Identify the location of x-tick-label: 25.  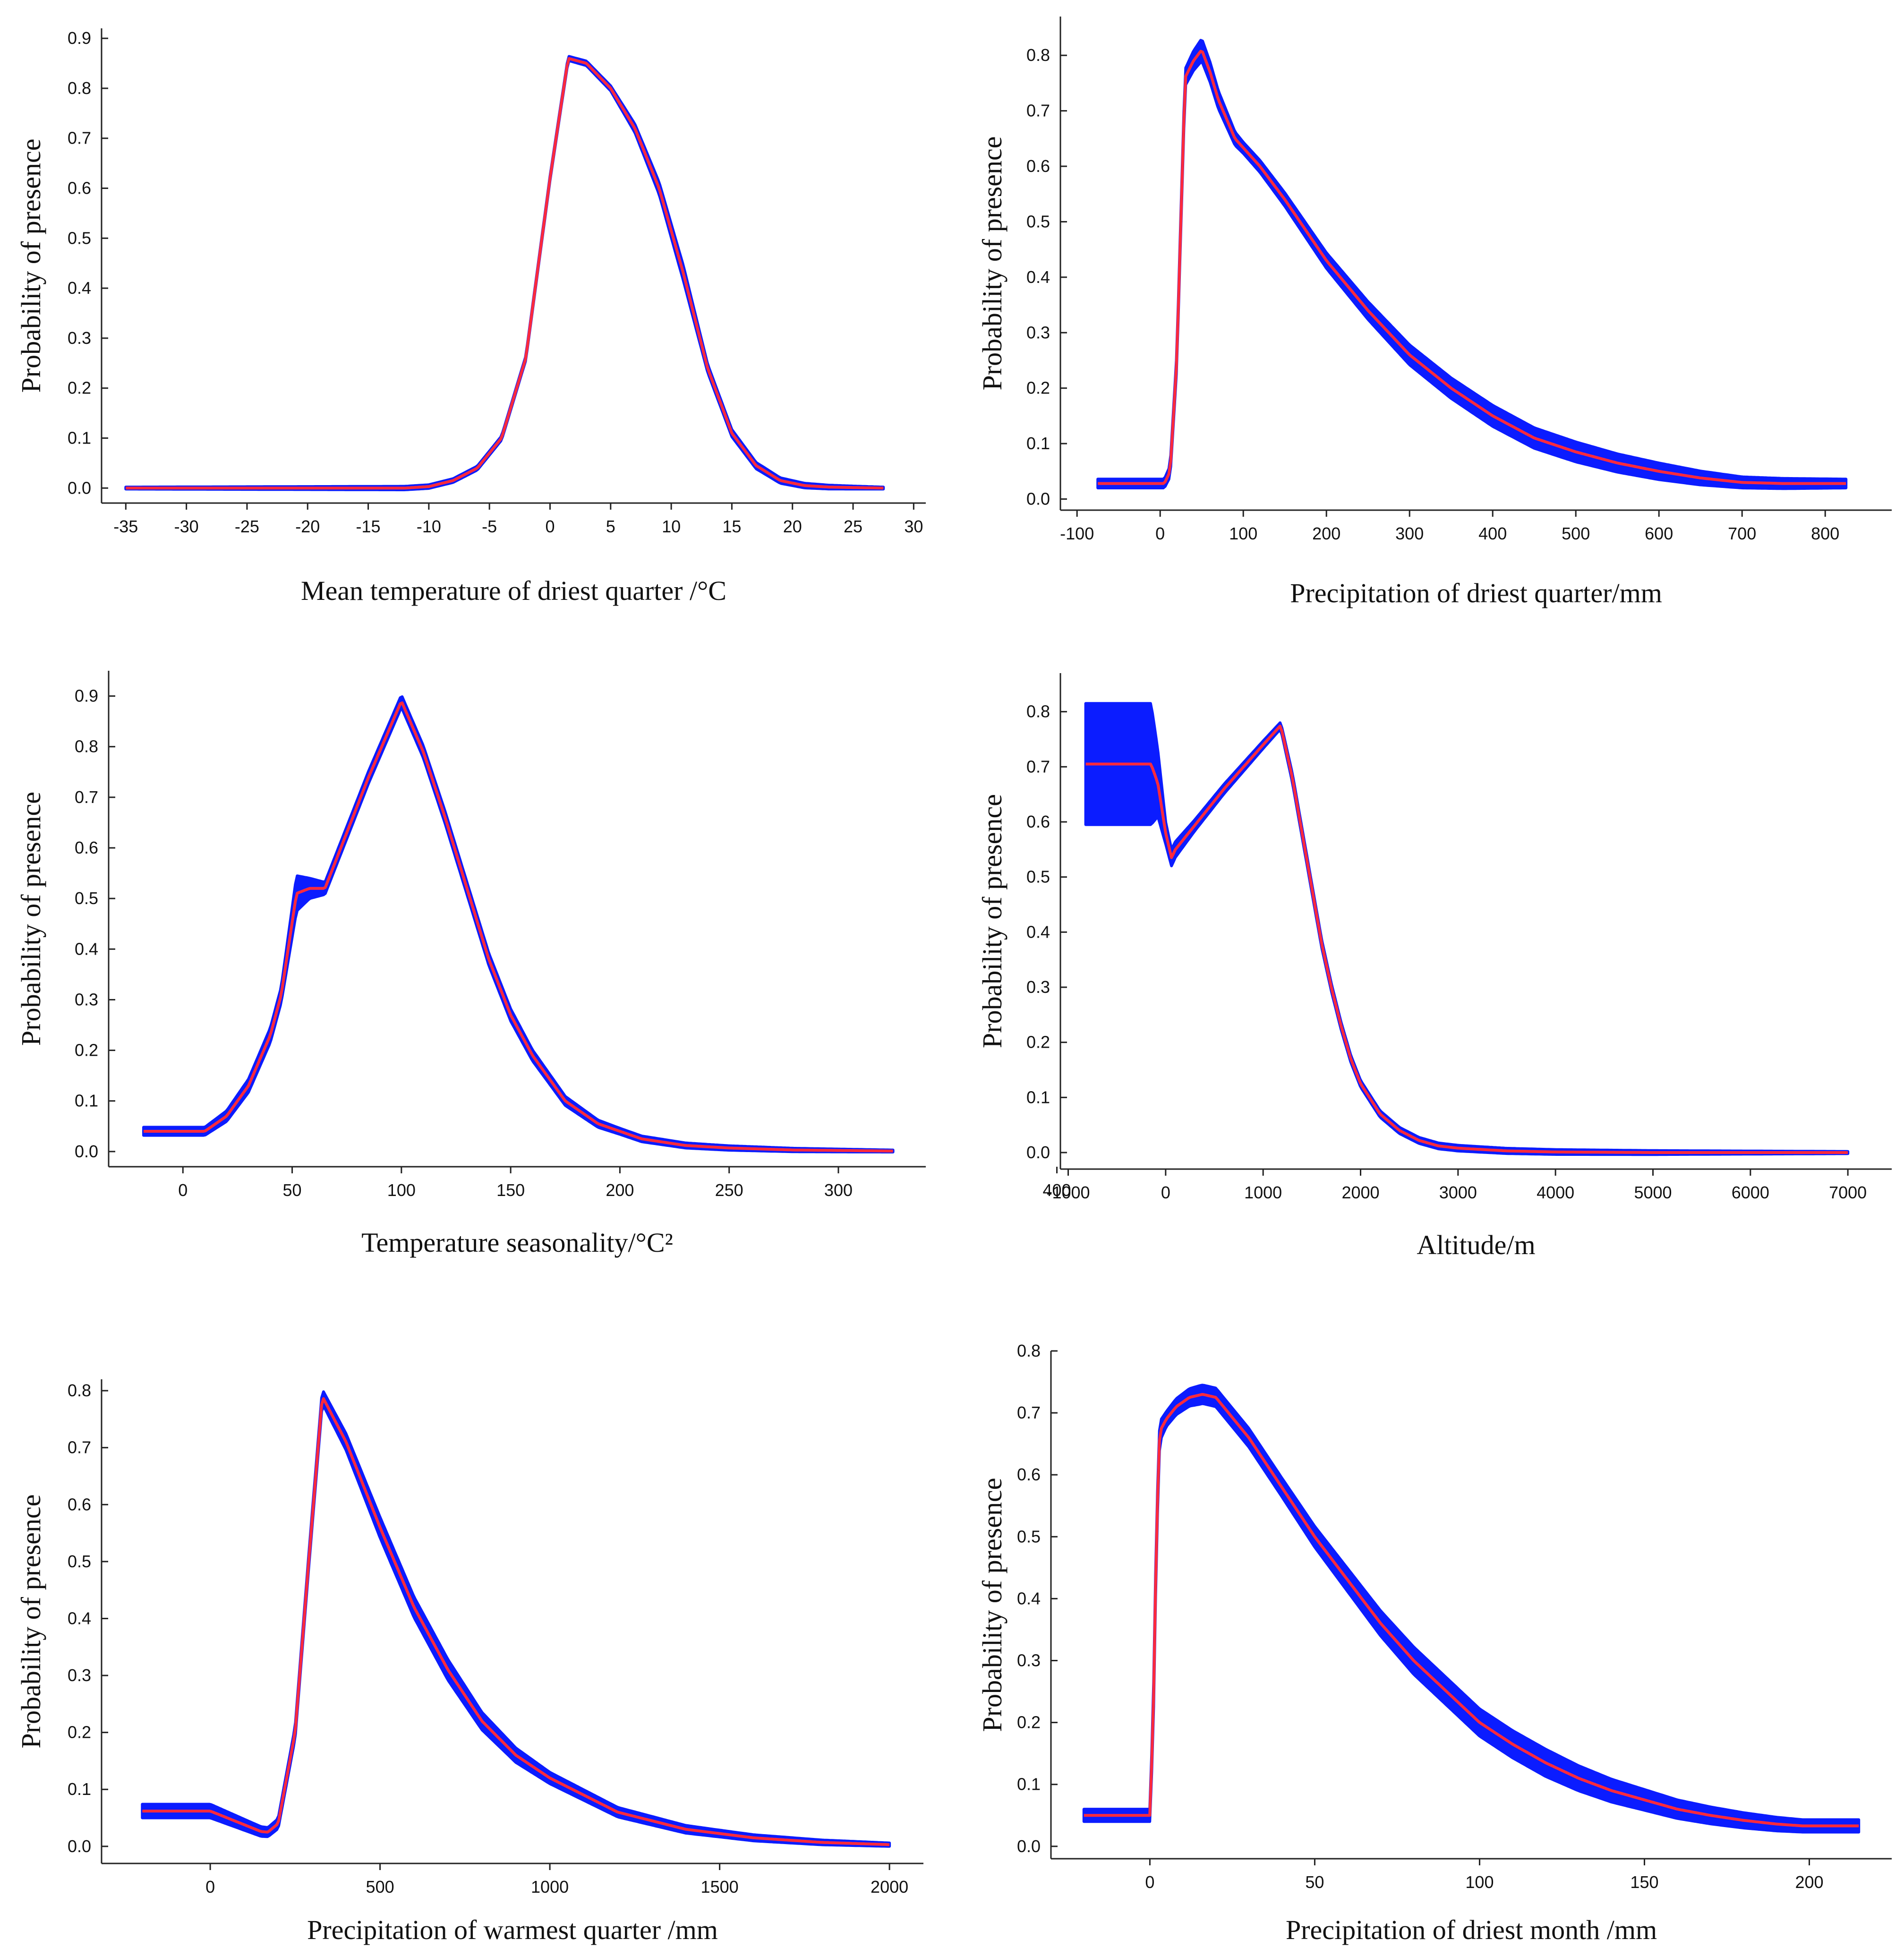
(853, 526).